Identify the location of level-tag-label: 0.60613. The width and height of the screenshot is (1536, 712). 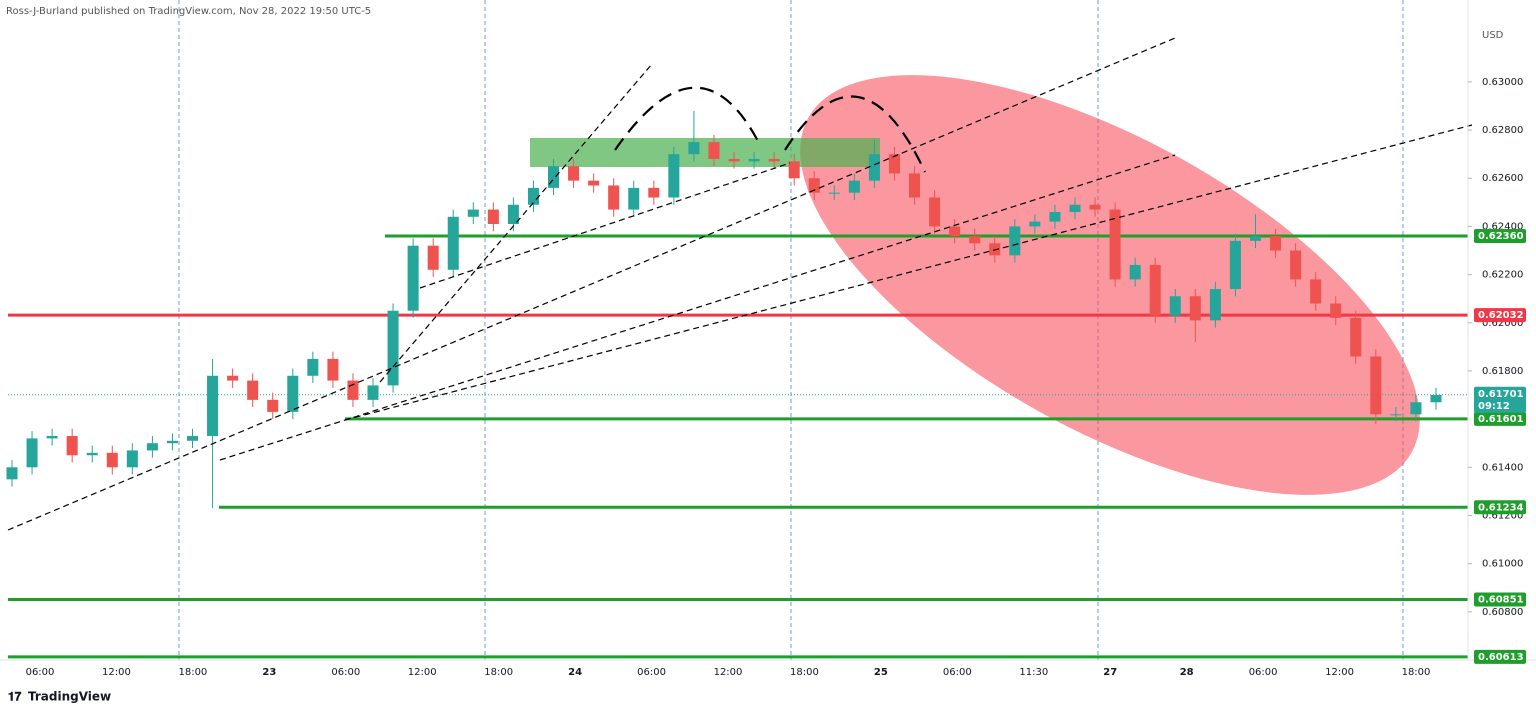
(1501, 657).